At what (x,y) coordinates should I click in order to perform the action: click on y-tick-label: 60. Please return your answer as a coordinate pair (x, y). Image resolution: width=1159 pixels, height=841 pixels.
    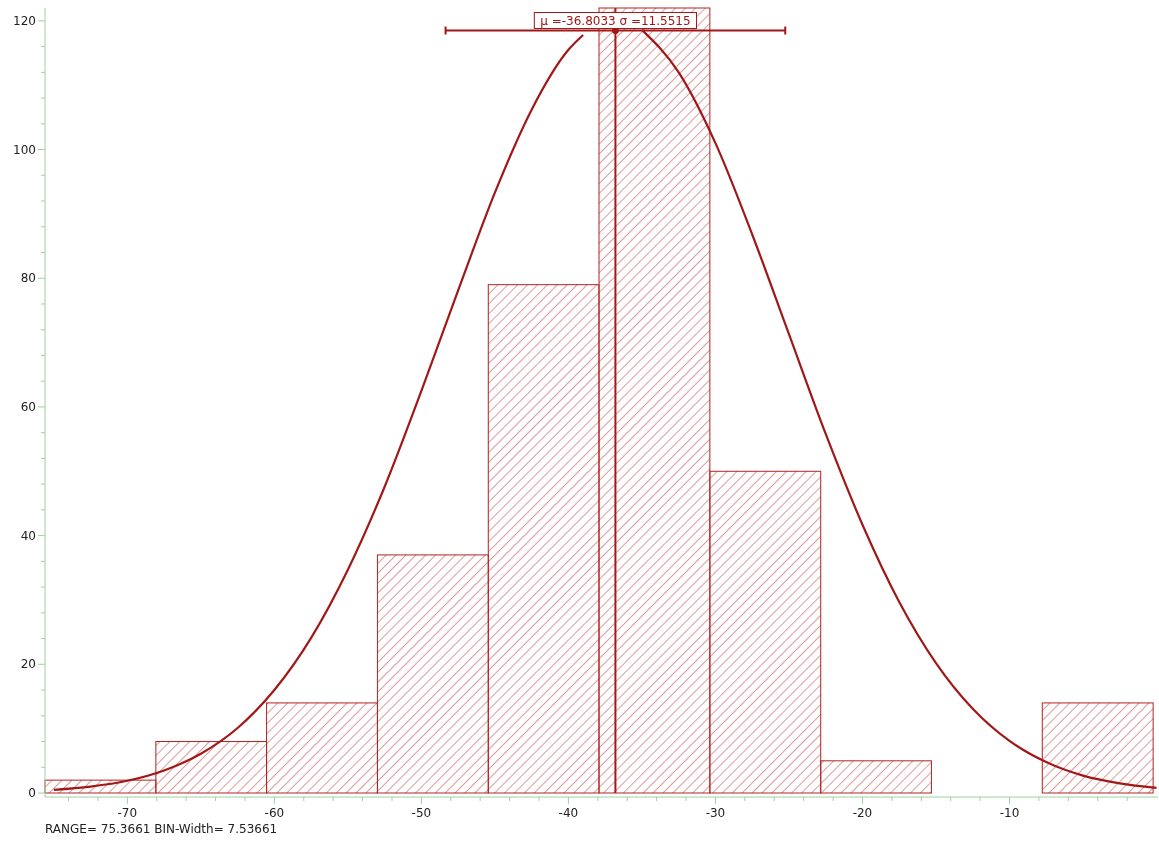
    Looking at the image, I should click on (28, 406).